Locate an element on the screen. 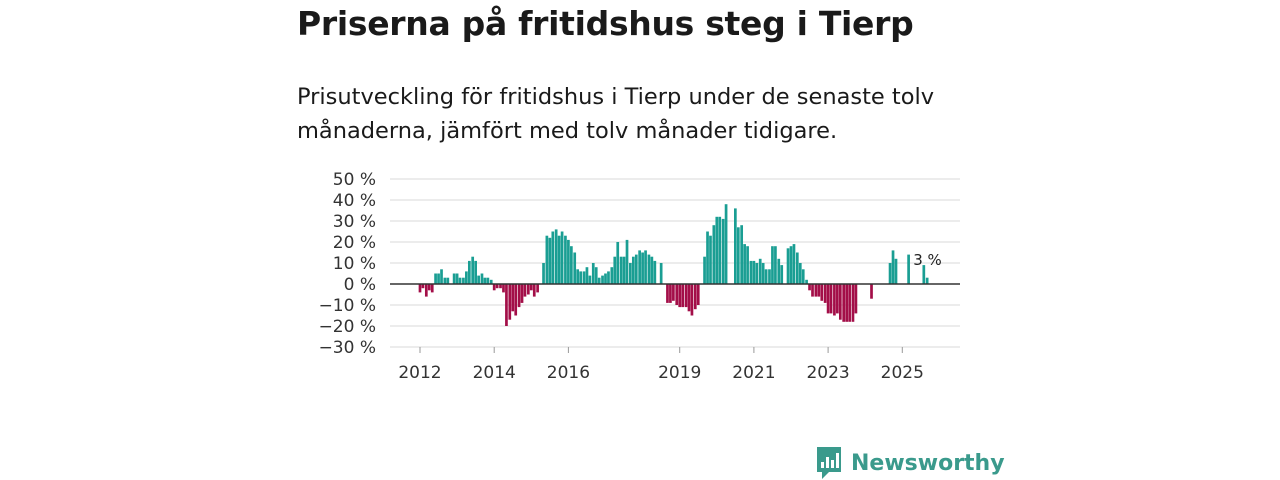 Image resolution: width=1280 pixels, height=480 pixels. y-tick-label: −20 % is located at coordinates (347, 327).